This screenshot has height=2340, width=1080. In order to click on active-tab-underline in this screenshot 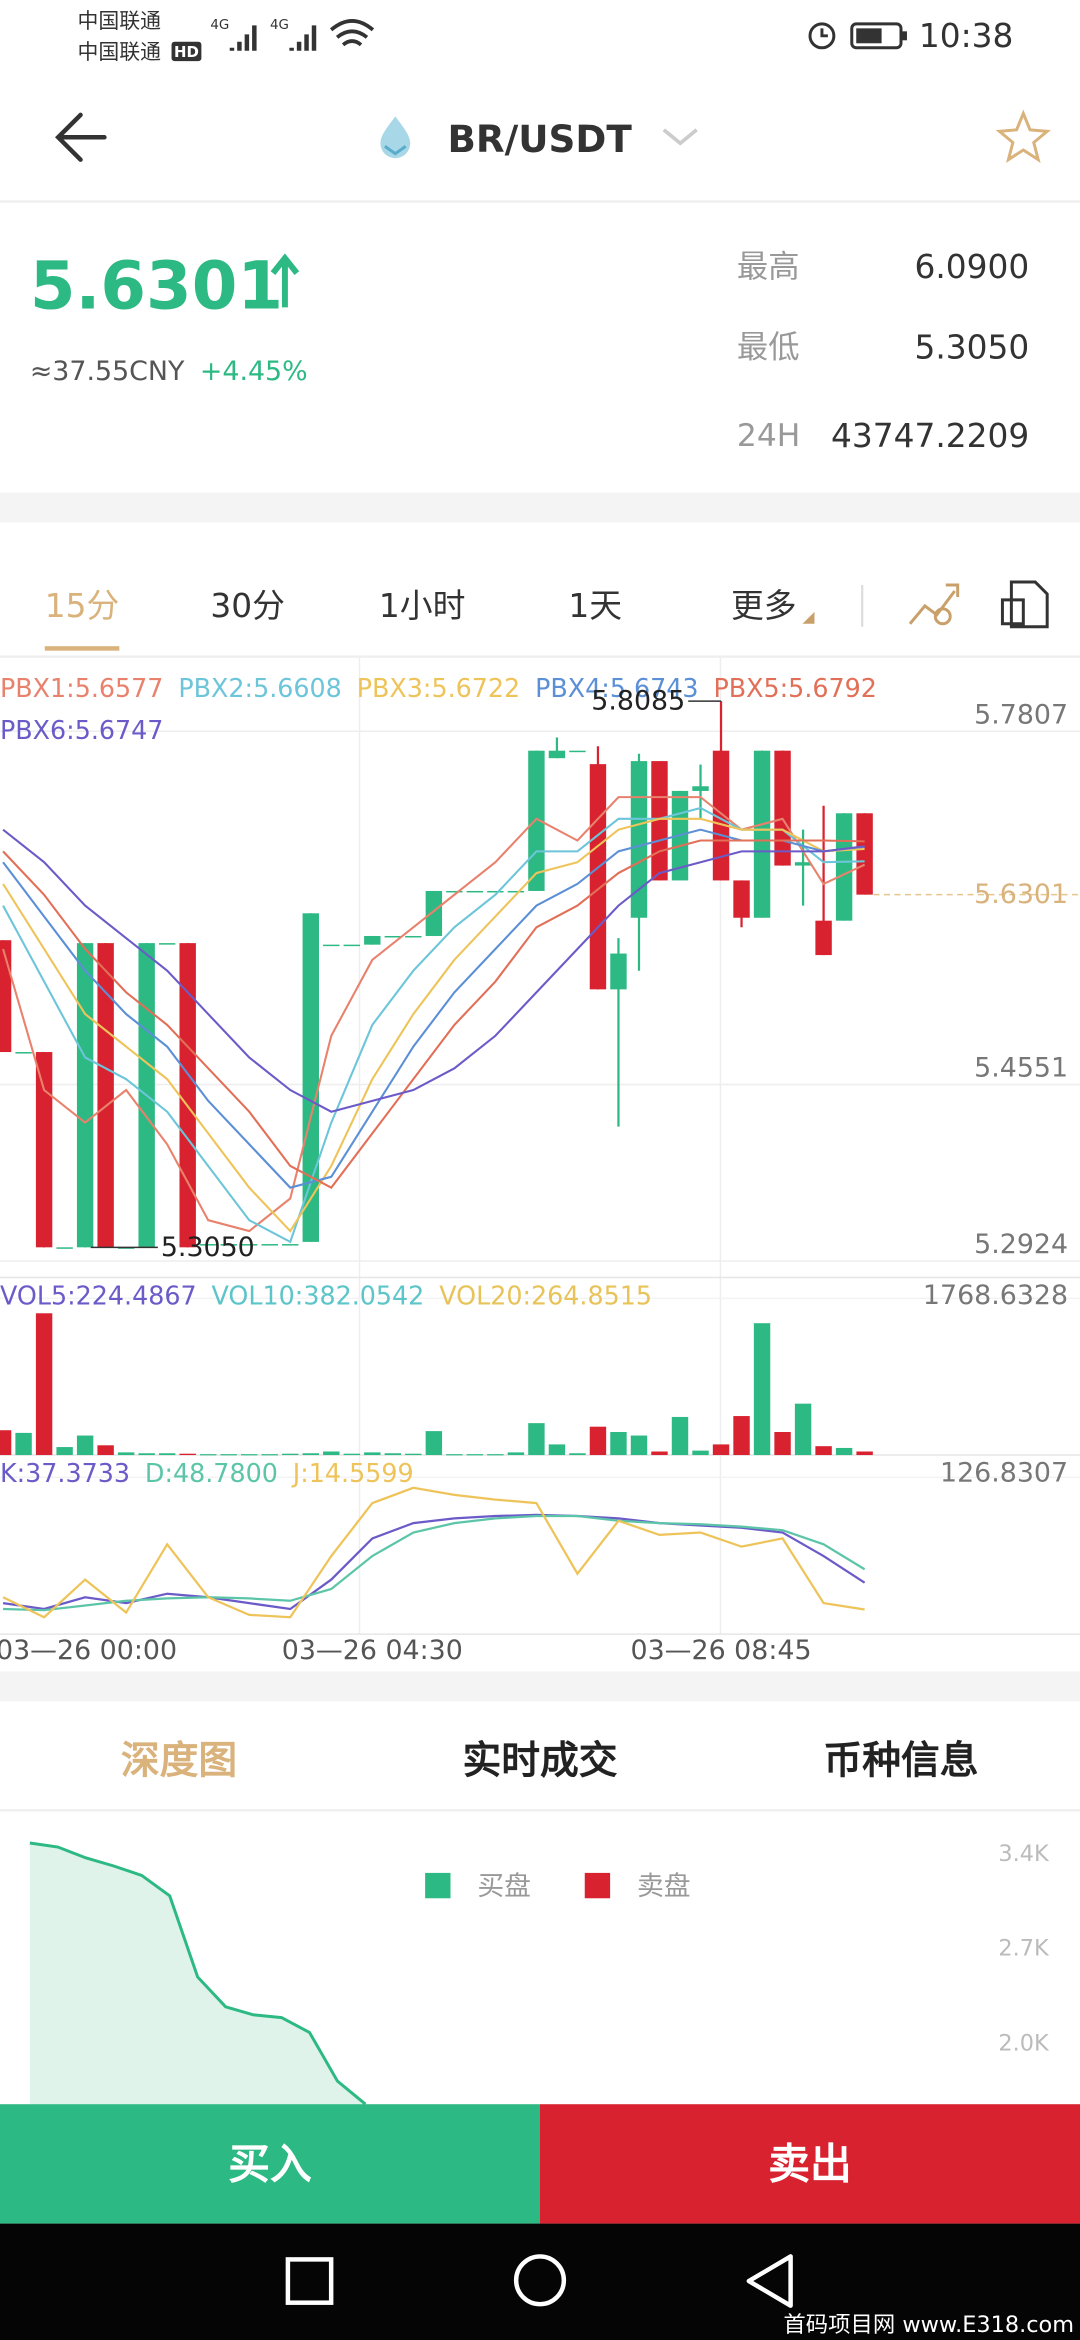, I will do `click(82, 648)`.